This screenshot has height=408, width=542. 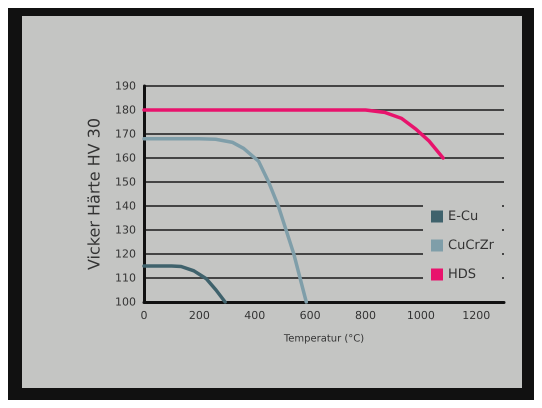 What do you see at coordinates (476, 315) in the screenshot?
I see `x-tick-label: 1200` at bounding box center [476, 315].